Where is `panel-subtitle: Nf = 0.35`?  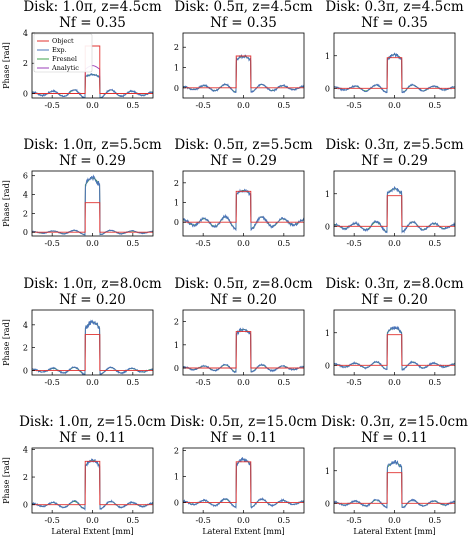 panel-subtitle: Nf = 0.35 is located at coordinates (92, 23).